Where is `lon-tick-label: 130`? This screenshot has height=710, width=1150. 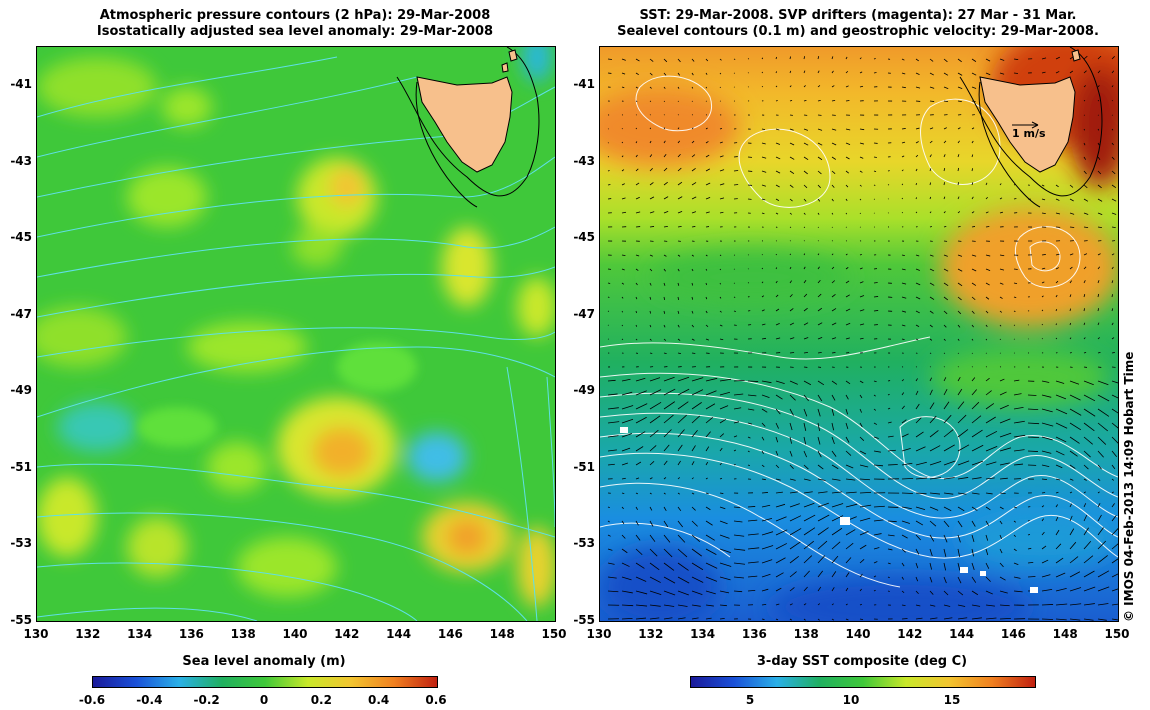
lon-tick-label: 130 is located at coordinates (36, 634).